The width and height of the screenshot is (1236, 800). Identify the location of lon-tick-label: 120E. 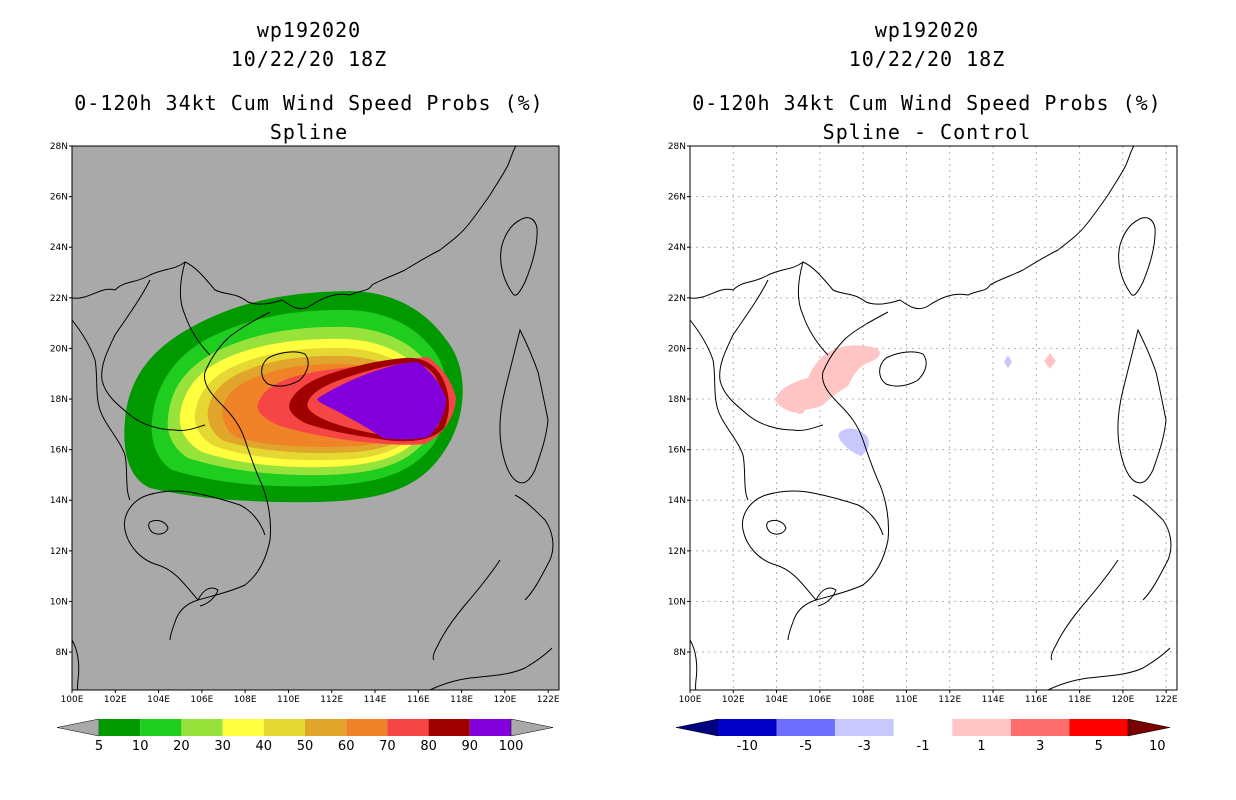
(504, 700).